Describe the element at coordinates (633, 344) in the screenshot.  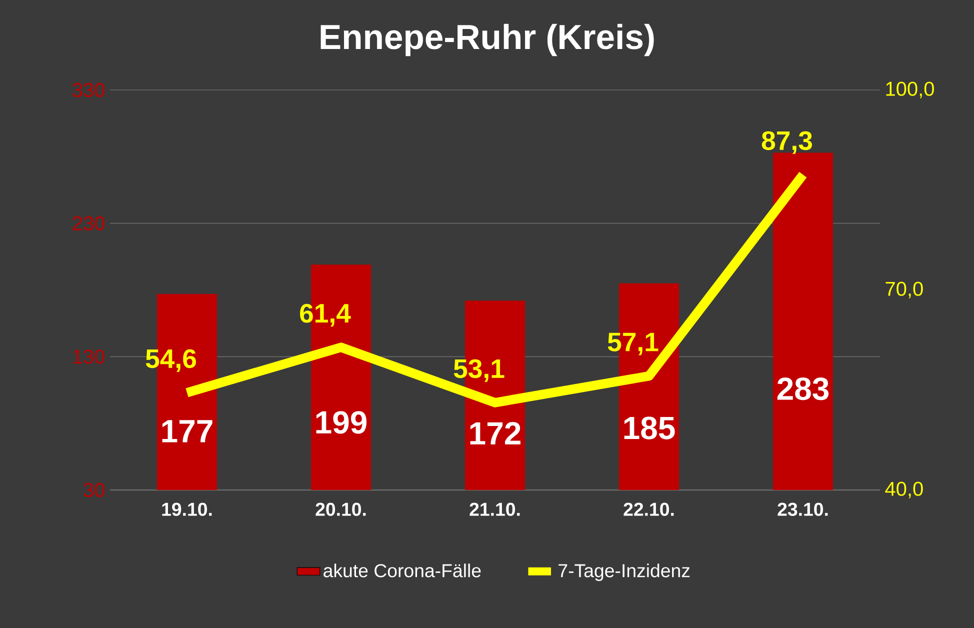
I see `data-label: 57,1` at that location.